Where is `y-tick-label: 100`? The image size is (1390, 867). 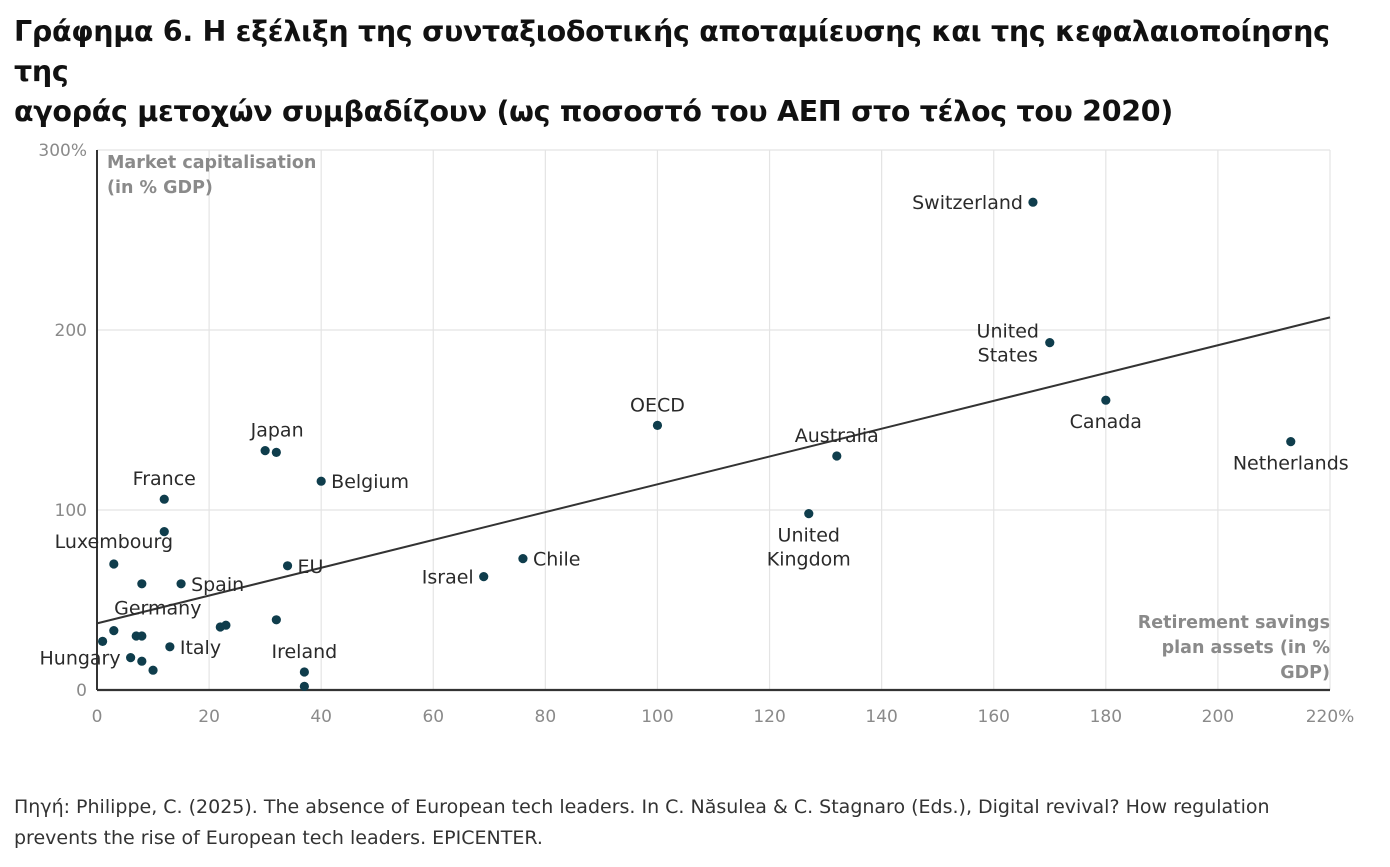
y-tick-label: 100 is located at coordinates (71, 511).